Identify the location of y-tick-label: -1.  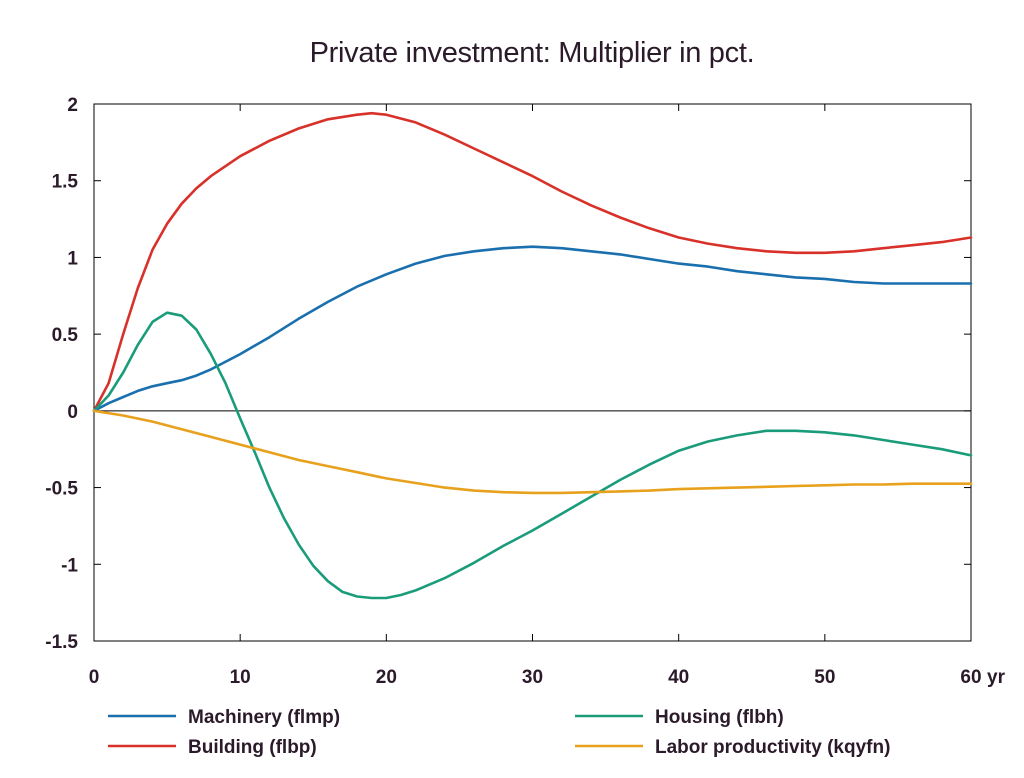
(69, 565).